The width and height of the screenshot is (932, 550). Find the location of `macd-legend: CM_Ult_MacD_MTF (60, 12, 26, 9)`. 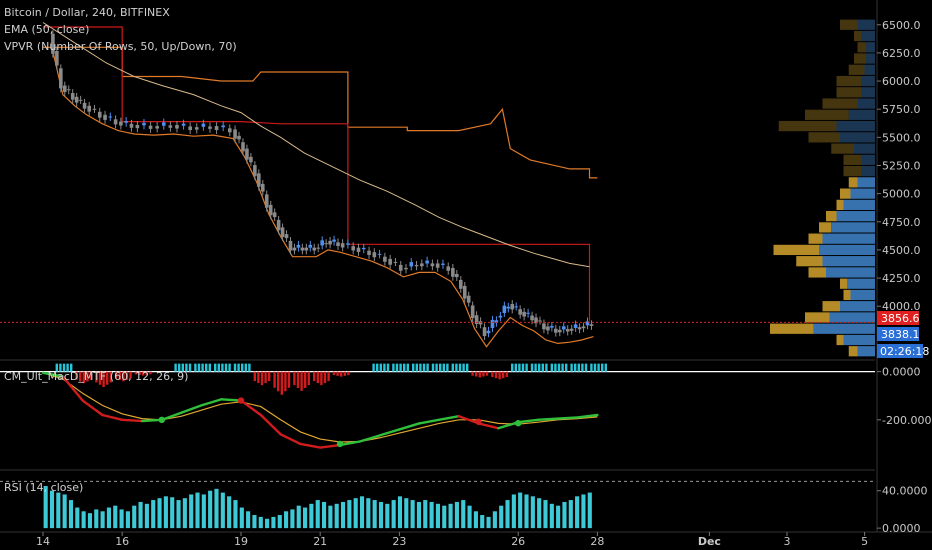

macd-legend: CM_Ult_MacD_MTF (60, 12, 26, 9) is located at coordinates (96, 376).